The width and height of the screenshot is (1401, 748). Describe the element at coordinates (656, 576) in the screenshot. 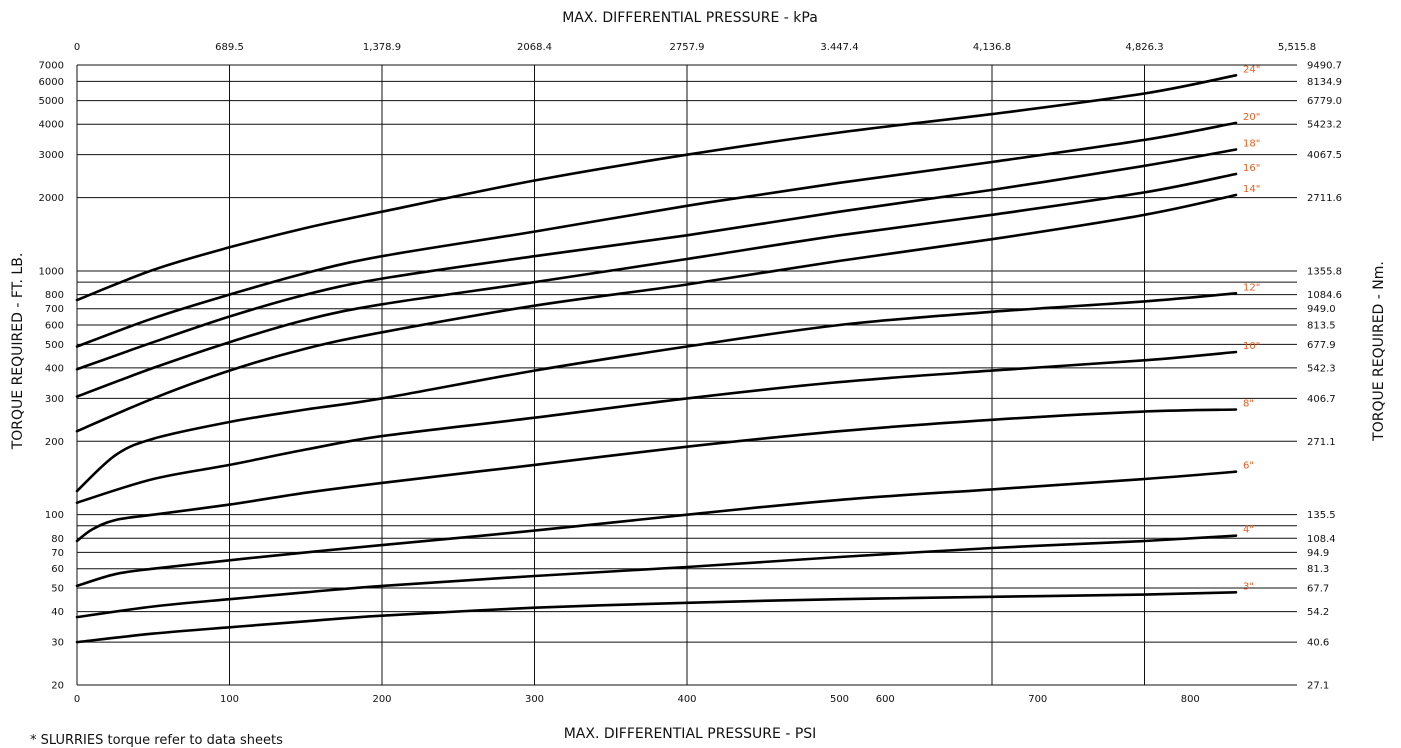

I see `curve-4-inch` at that location.